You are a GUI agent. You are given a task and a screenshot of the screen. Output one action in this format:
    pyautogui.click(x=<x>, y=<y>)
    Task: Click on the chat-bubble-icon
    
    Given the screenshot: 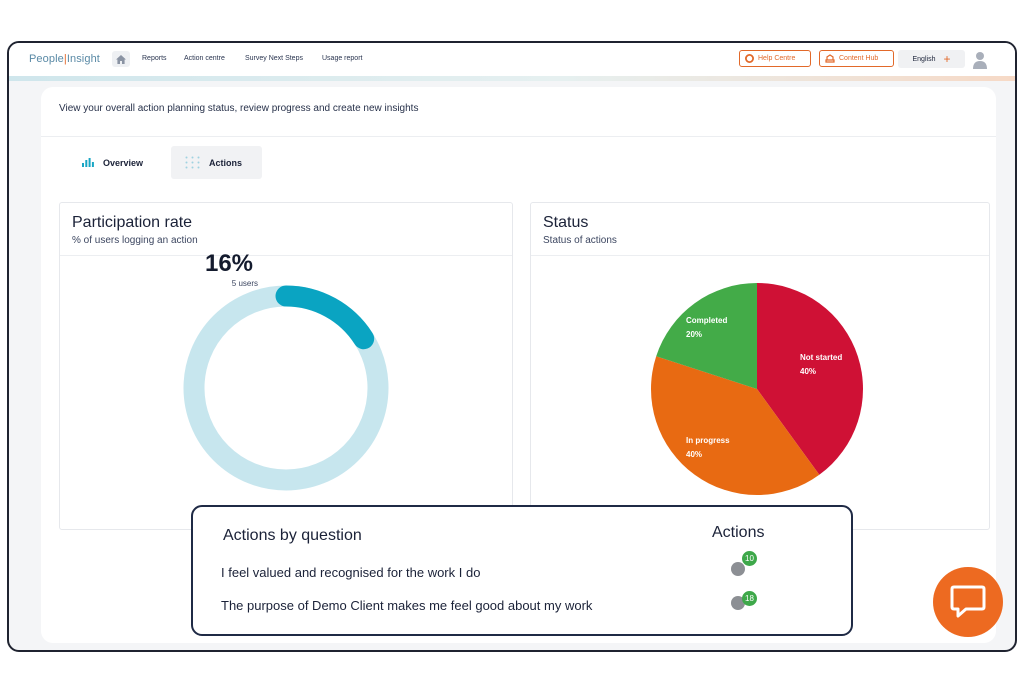 What is the action you would take?
    pyautogui.click(x=968, y=601)
    